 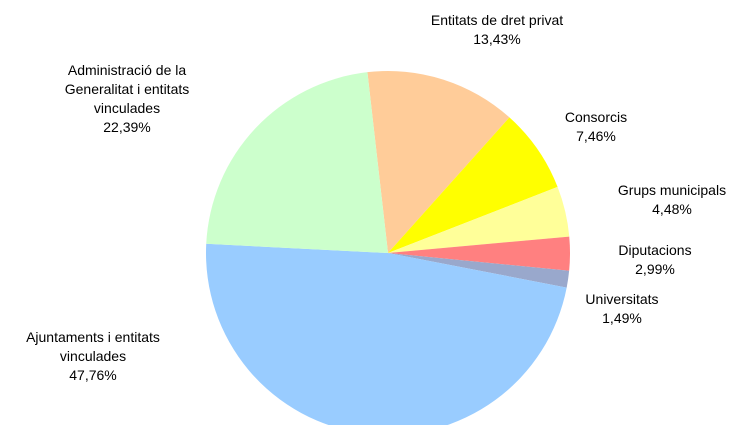 I want to click on slice-name: Diputacions, so click(x=655, y=250).